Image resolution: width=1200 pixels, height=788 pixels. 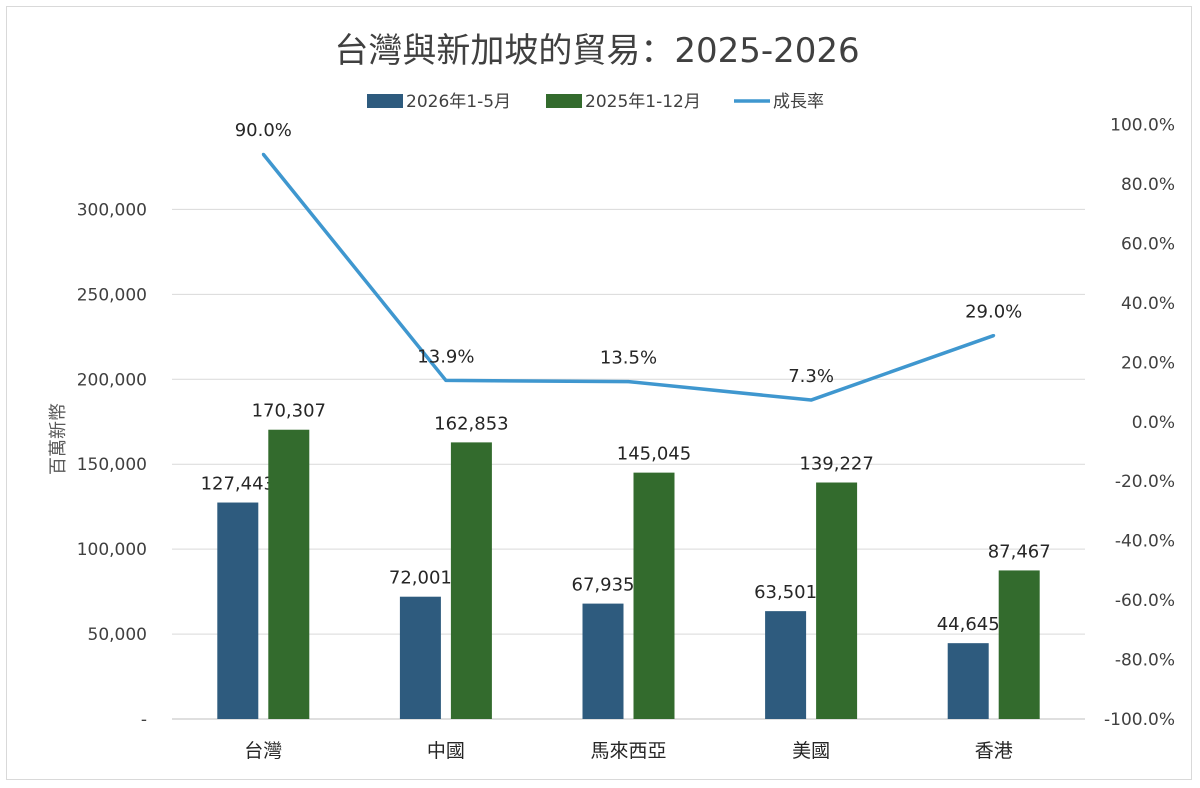 I want to click on y-tick-label: 50,000, so click(x=117, y=635).